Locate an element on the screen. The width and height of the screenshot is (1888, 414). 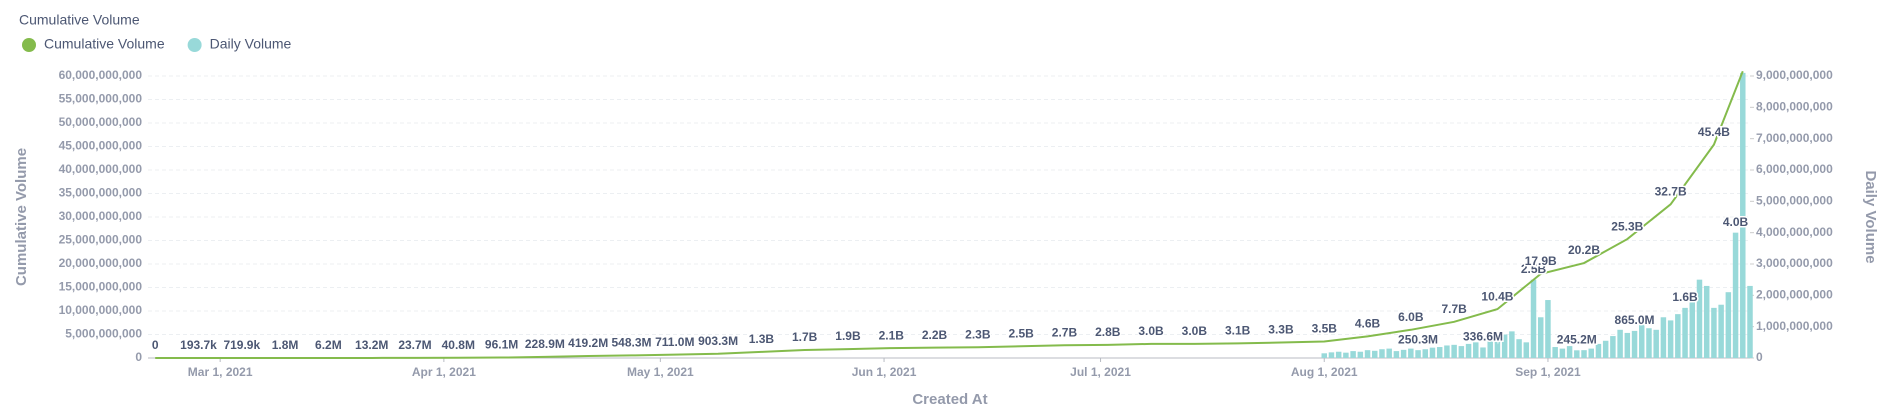
value-label: 6.0B is located at coordinates (1411, 317).